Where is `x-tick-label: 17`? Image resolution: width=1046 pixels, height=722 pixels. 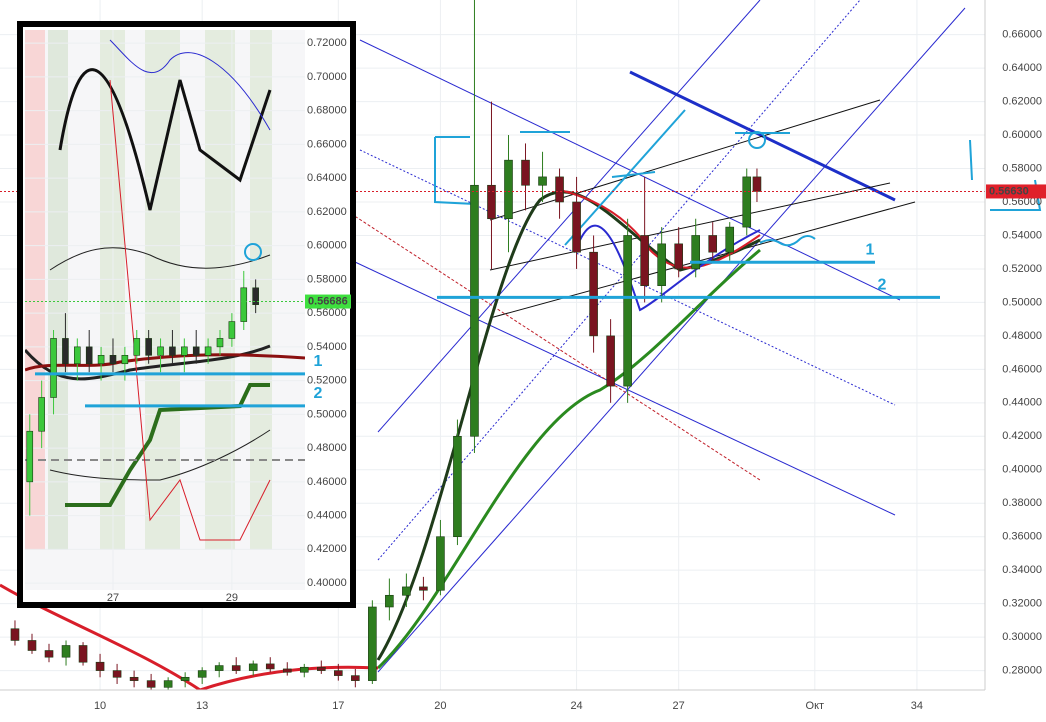 x-tick-label: 17 is located at coordinates (338, 706).